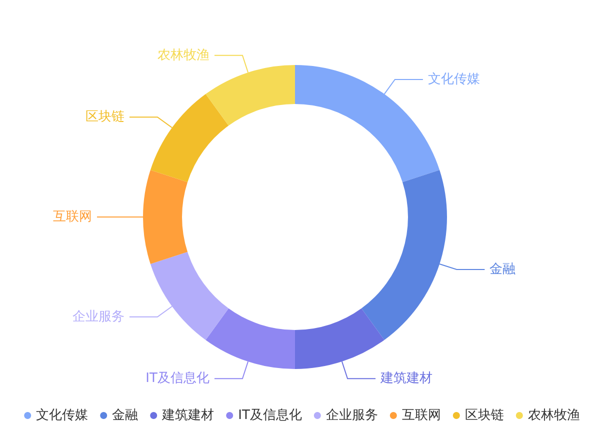 Image resolution: width=604 pixels, height=433 pixels. What do you see at coordinates (183, 55) in the screenshot?
I see `slice-label: 农林牧渔` at bounding box center [183, 55].